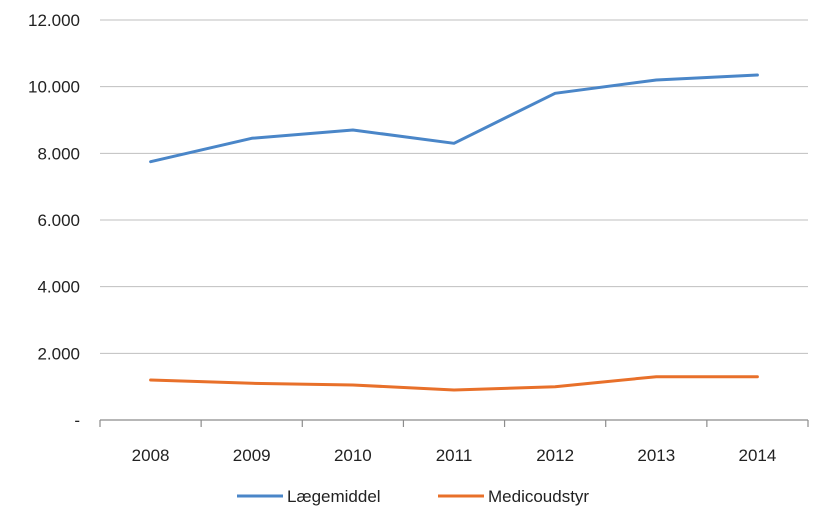  I want to click on x-axis-tick-labels: 2008 2009 2010 2011 2012 2013 2014, so click(454, 455).